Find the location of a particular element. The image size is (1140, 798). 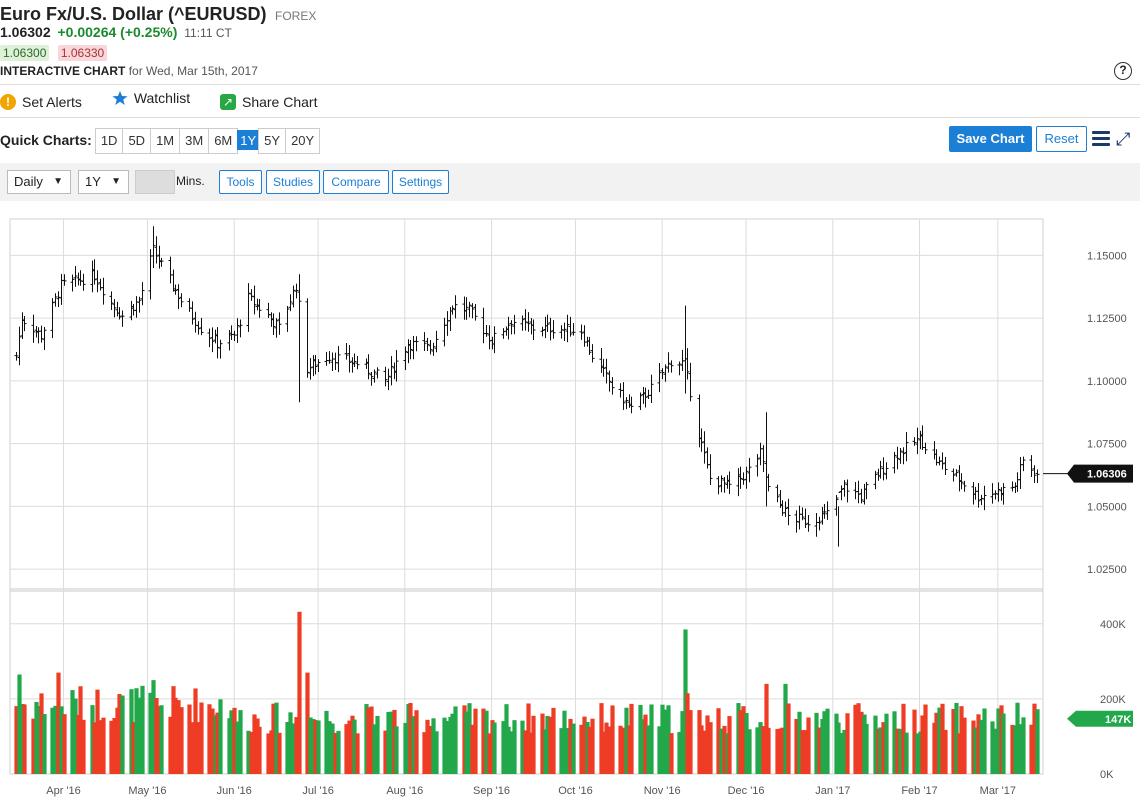

range-20y-button: 20Y is located at coordinates (303, 140).